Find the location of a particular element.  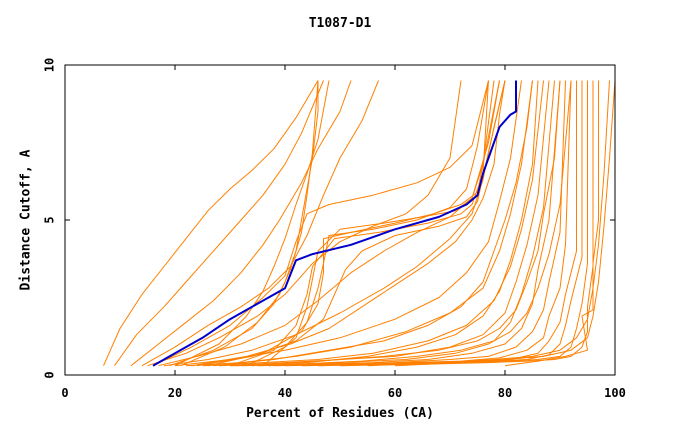

y-tick-label: 0 is located at coordinates (50, 374).